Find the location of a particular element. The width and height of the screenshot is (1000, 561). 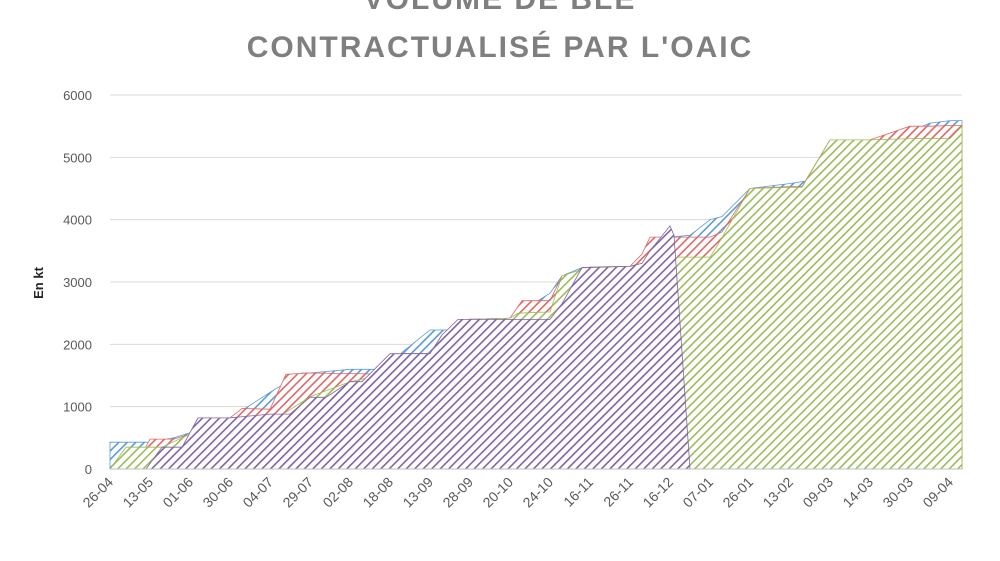

x-tick-label: 09-04 is located at coordinates (937, 492).